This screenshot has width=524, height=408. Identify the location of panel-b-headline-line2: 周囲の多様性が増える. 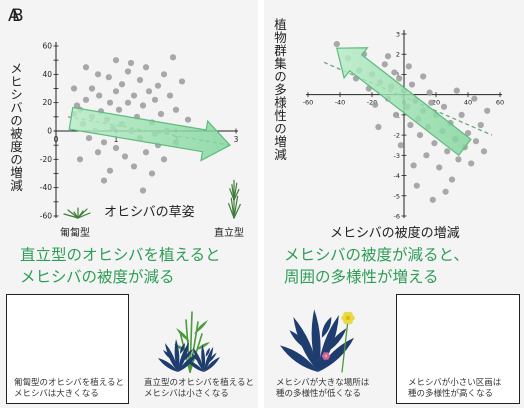
(361, 277).